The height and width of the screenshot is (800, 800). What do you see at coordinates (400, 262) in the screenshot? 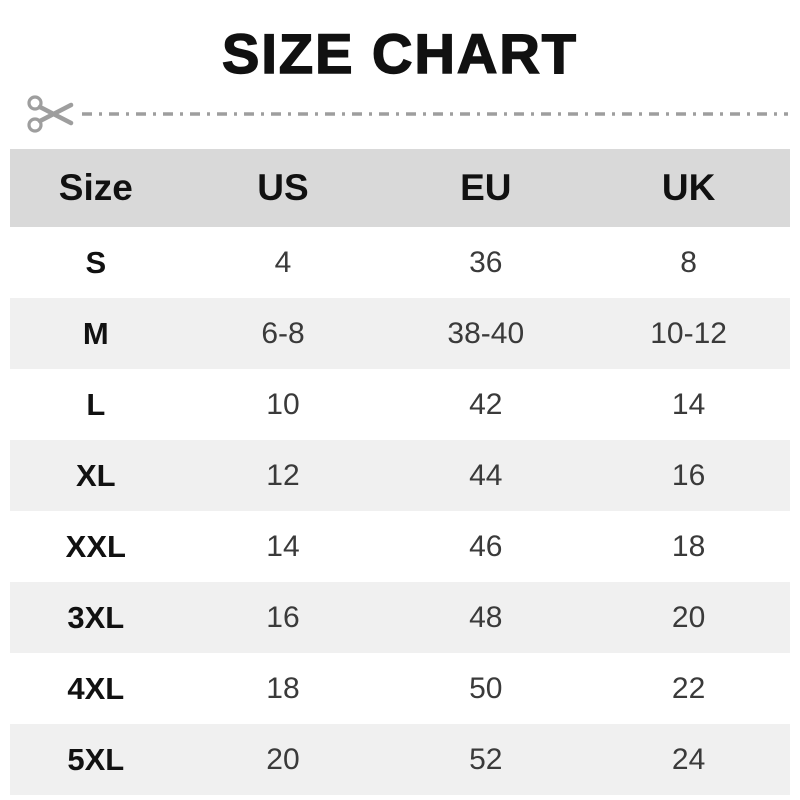
I see `table-row: S 4 36 8` at bounding box center [400, 262].